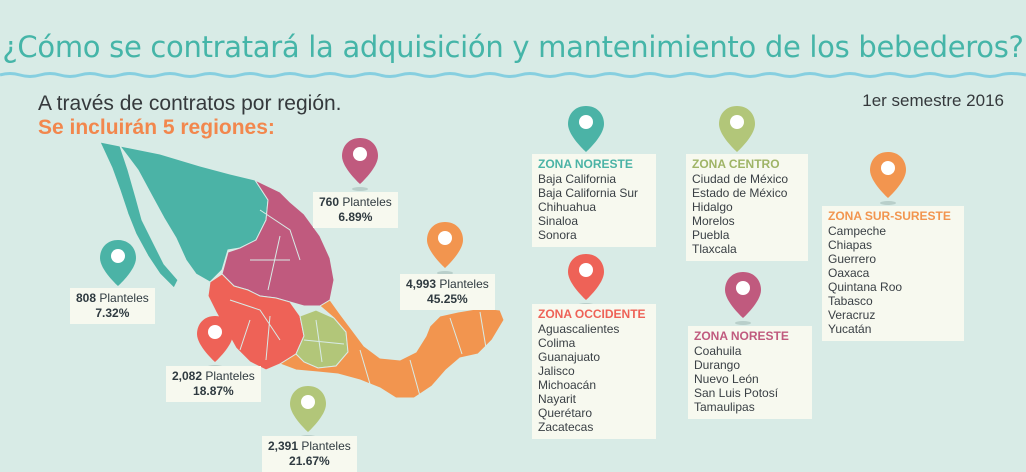 The image size is (1026, 472). Describe the element at coordinates (857, 231) in the screenshot. I see `zone-state: Campeche` at that location.